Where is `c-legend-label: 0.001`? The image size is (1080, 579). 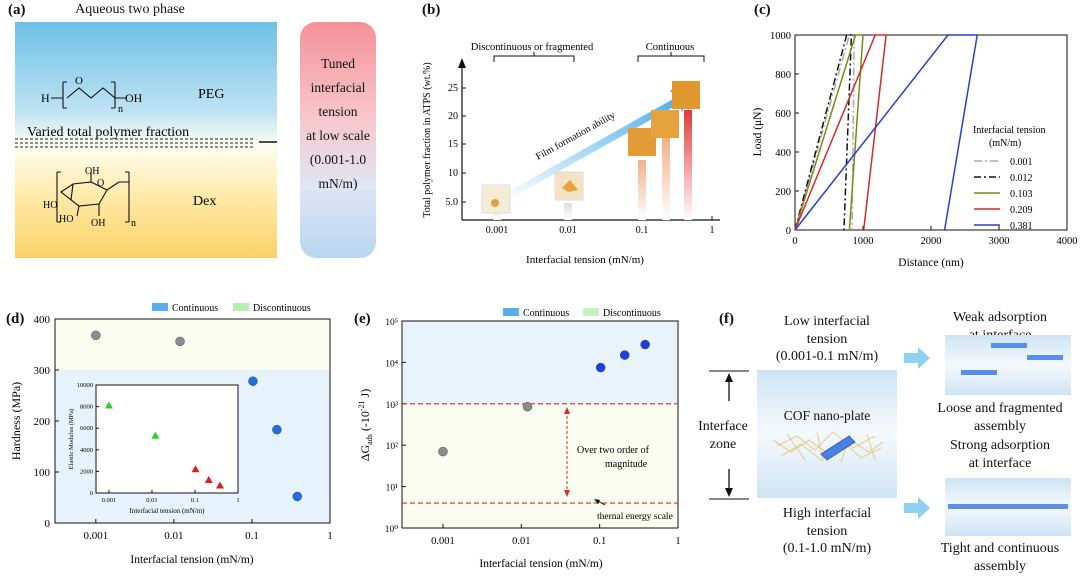 c-legend-label: 0.001 is located at coordinates (1021, 162).